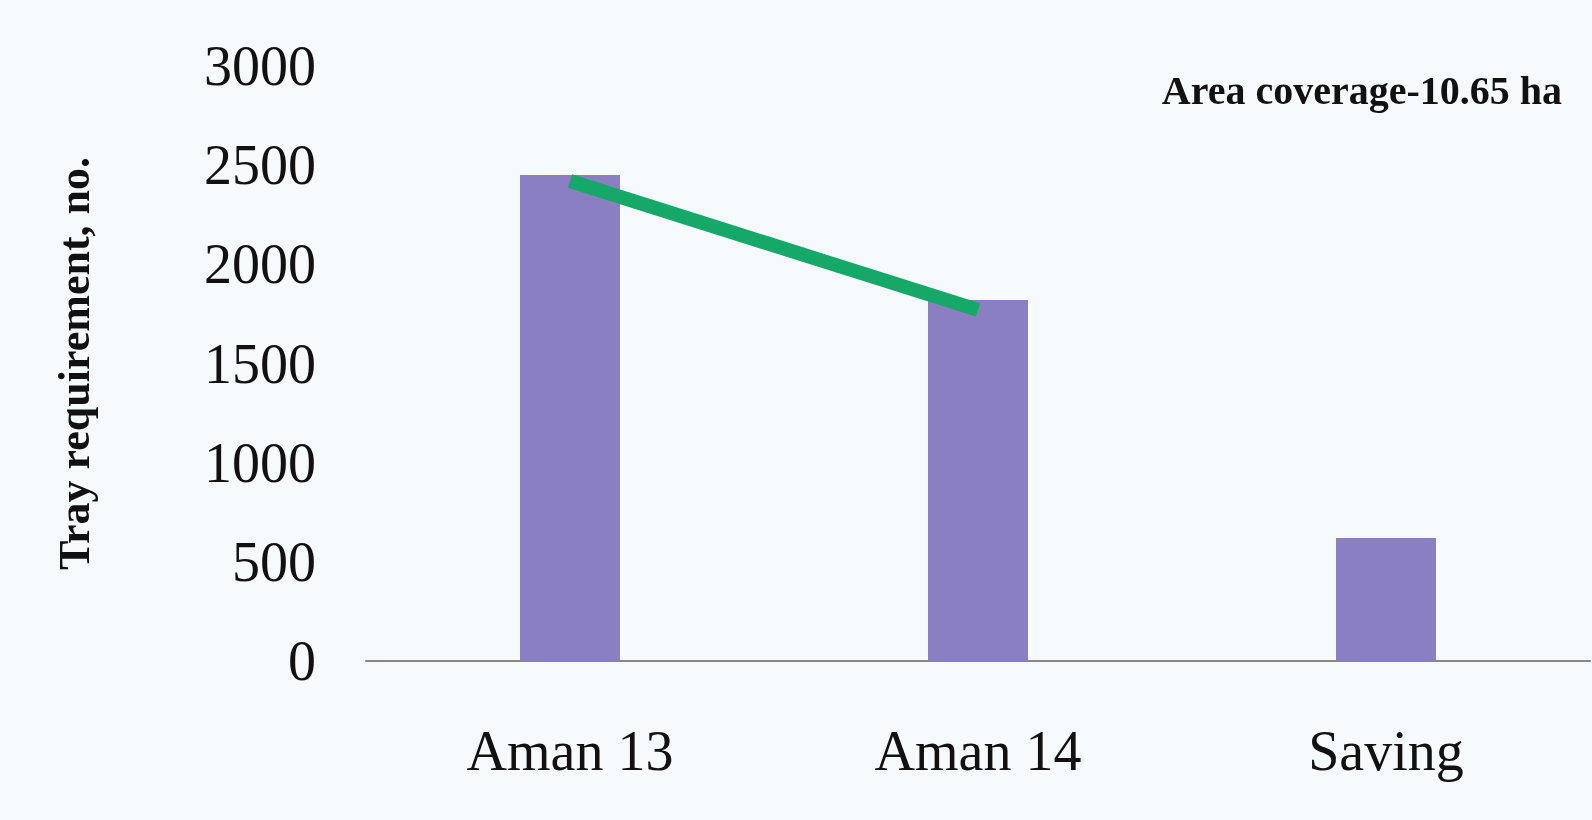  I want to click on y-tick-label: 2000, so click(260, 264).